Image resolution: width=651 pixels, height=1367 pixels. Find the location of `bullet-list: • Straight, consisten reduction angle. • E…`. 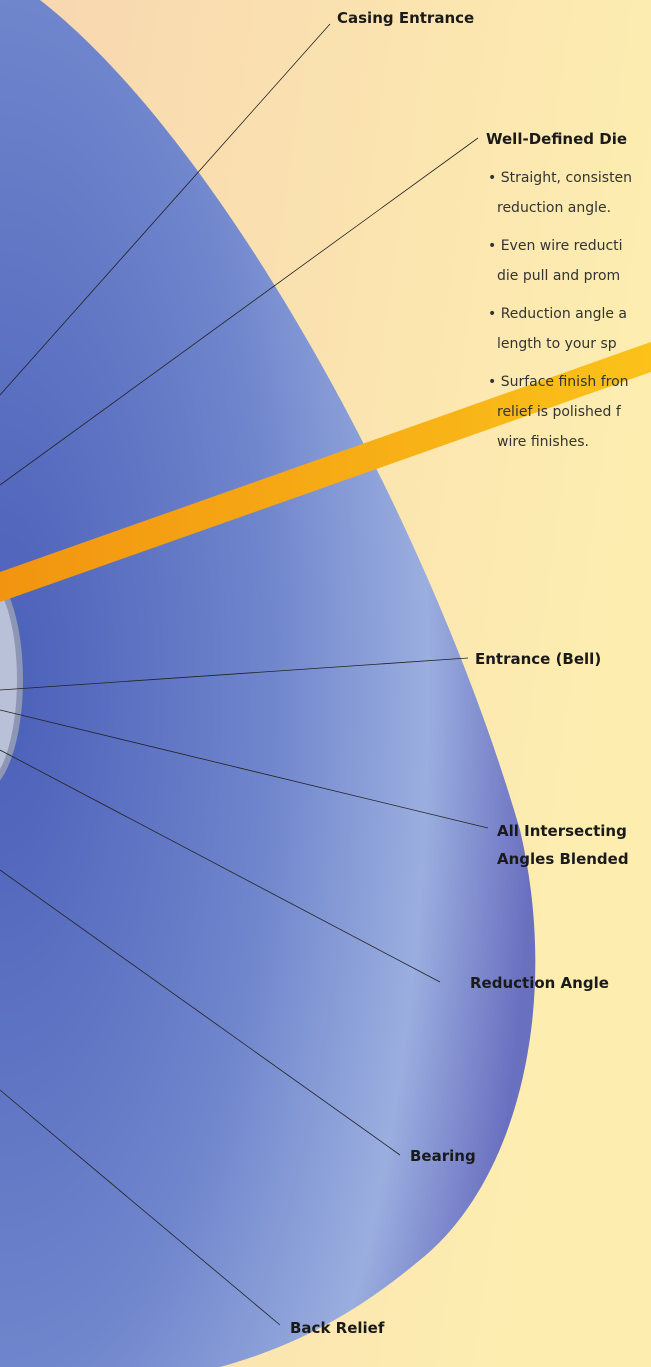

bullet-list: • Straight, consisten reduction angle. • E… is located at coordinates (560, 310).